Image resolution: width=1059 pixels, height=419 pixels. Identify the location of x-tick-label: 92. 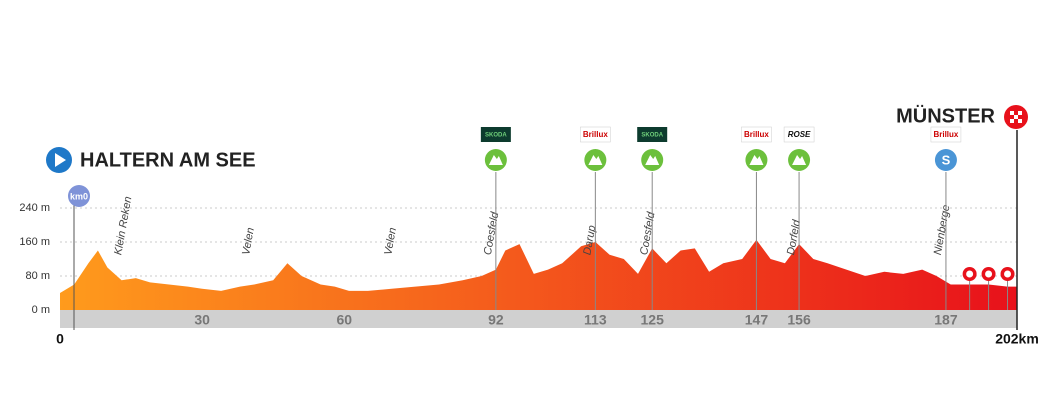
(496, 320).